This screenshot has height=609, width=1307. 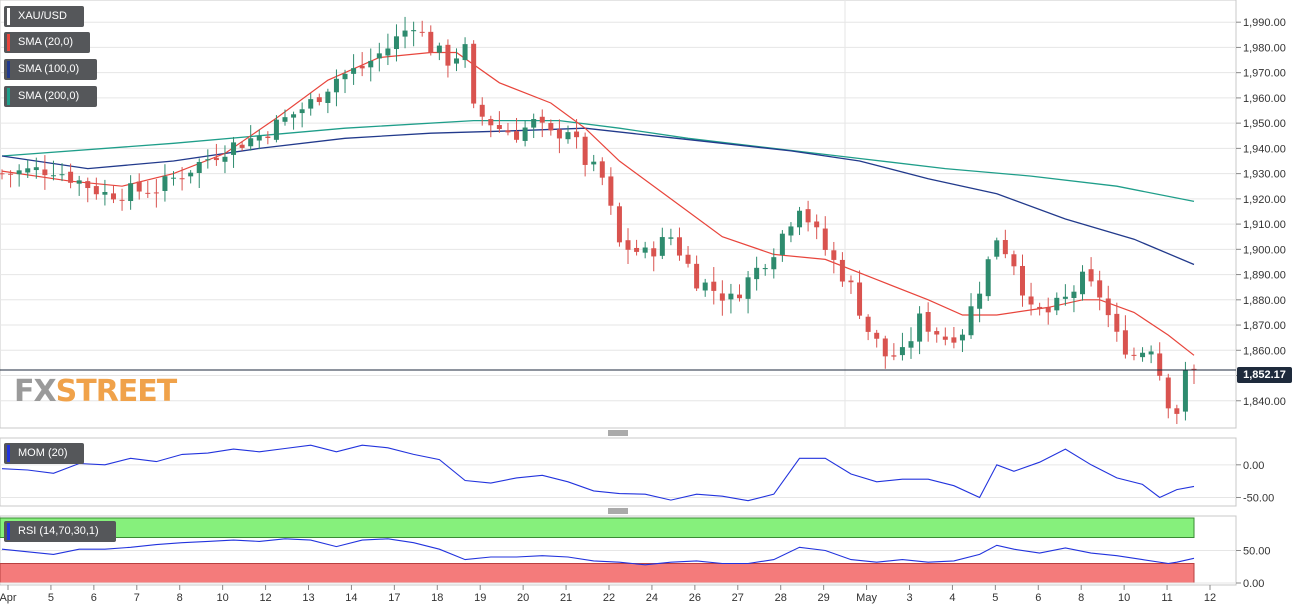 What do you see at coordinates (597, 573) in the screenshot?
I see `rsi-oversold-zone` at bounding box center [597, 573].